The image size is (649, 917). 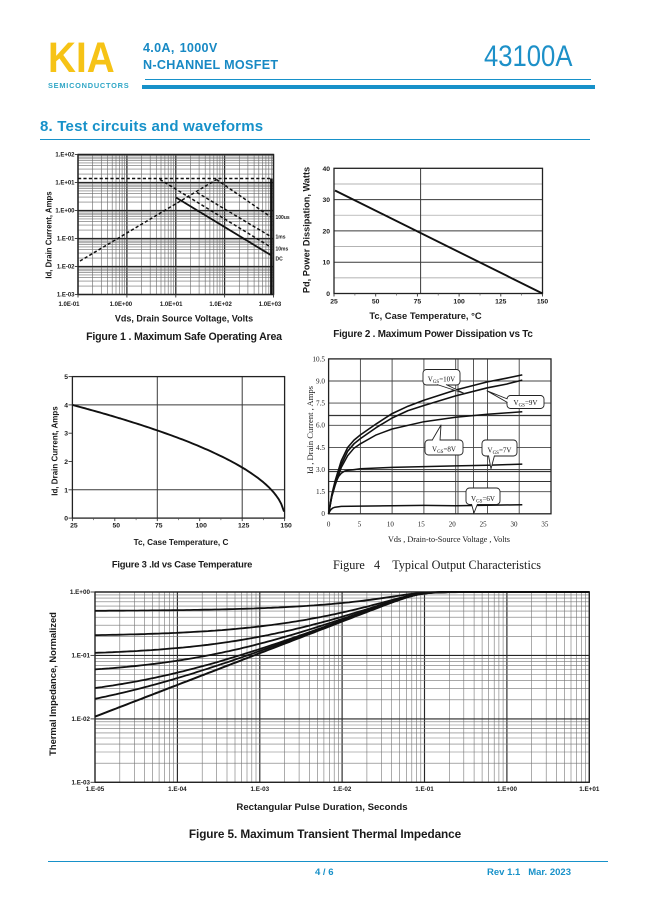 I want to click on svg-text: 7.5, so click(x=320, y=404).